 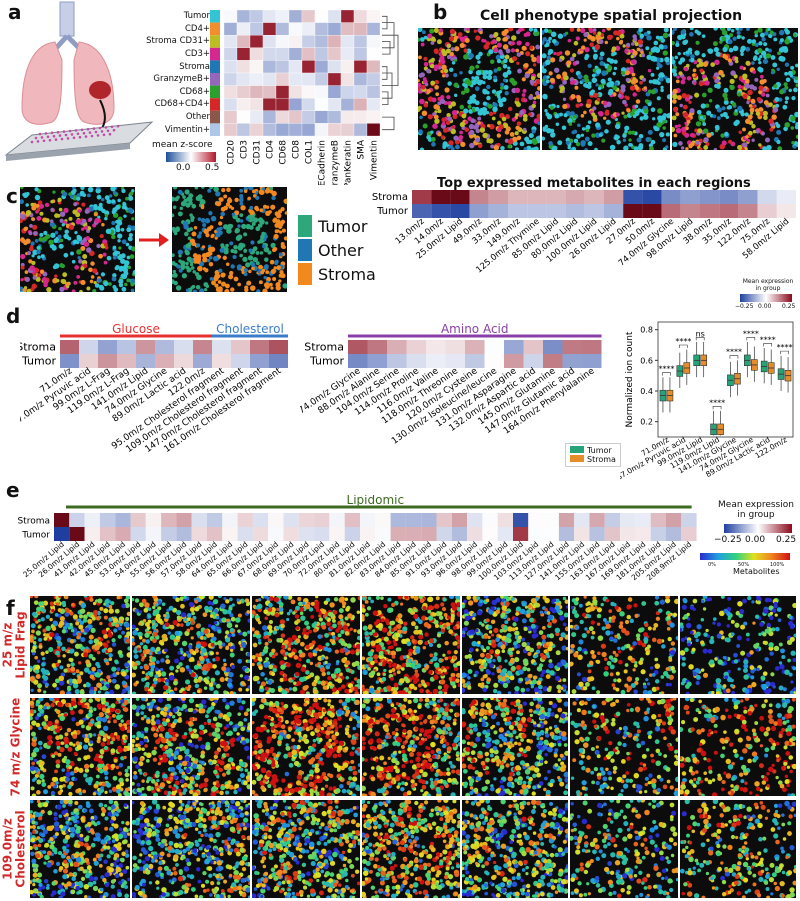 What do you see at coordinates (734, 352) in the screenshot?
I see `box-significance: ****` at bounding box center [734, 352].